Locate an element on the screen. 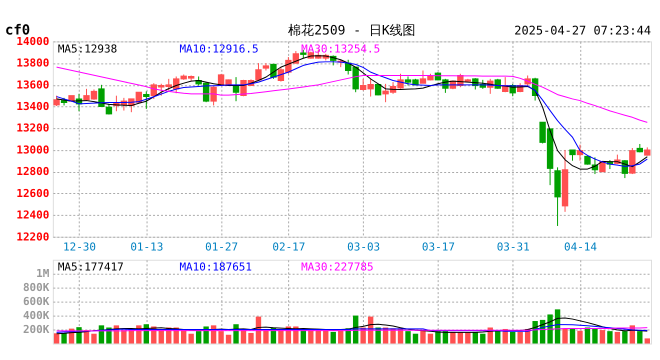 This screenshot has width=660, height=360. y-tick-label: 13200 is located at coordinates (33, 128).